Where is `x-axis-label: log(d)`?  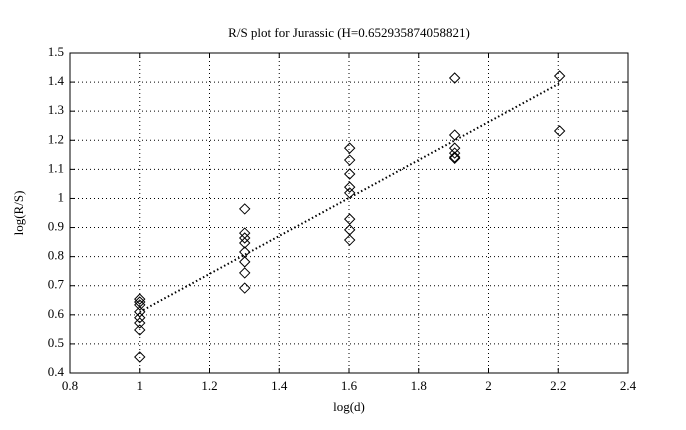 x-axis-label: log(d) is located at coordinates (349, 406).